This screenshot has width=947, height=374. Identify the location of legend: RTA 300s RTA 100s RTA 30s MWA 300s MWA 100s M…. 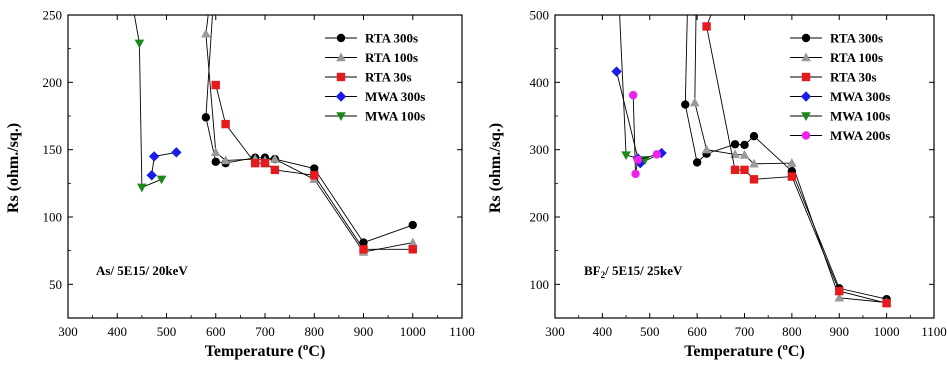
(840, 87).